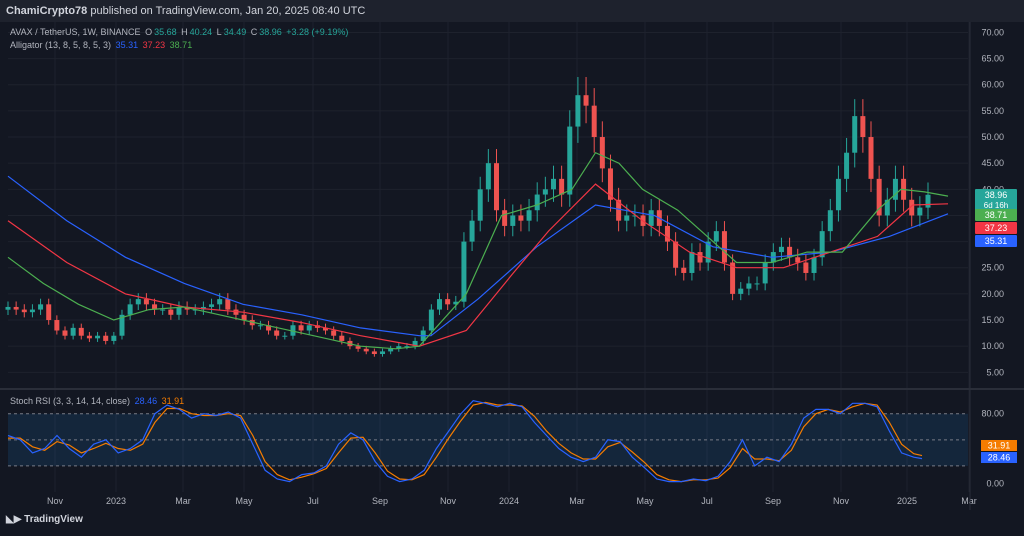 Image resolution: width=1024 pixels, height=536 pixels. Describe the element at coordinates (992, 32) in the screenshot. I see `y-tick-label: 70.00` at that location.